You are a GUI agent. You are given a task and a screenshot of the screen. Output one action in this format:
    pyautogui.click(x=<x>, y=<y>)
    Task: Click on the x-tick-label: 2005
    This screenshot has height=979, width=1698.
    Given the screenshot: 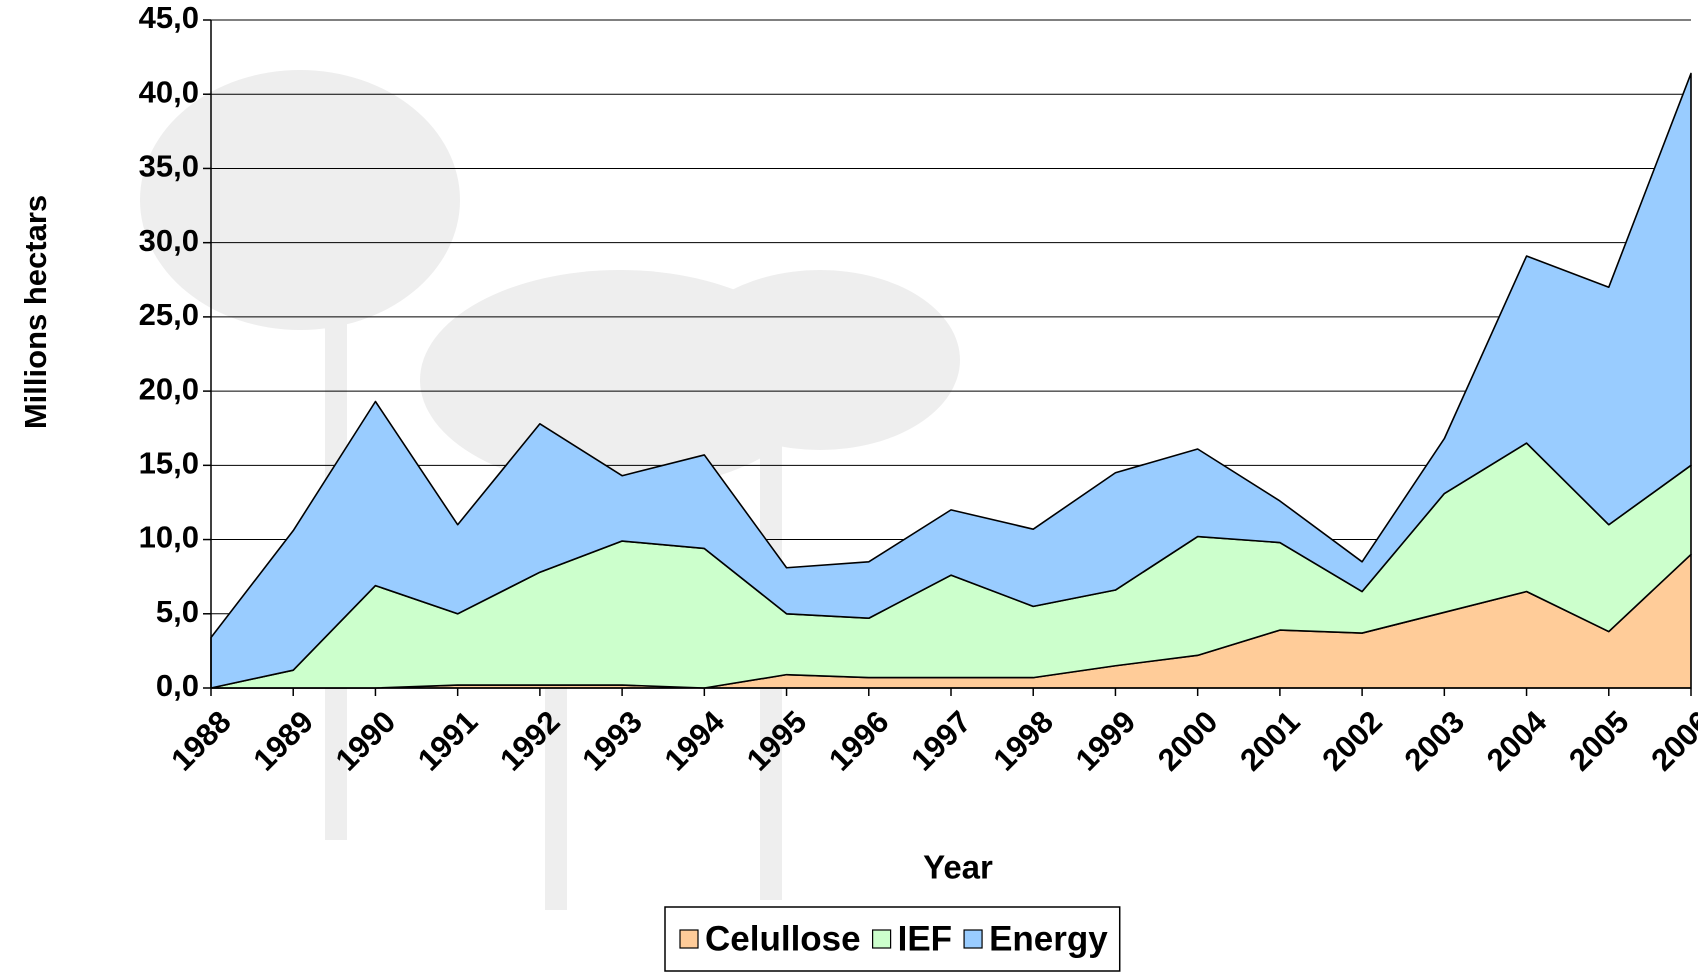 What is the action you would take?
    pyautogui.click(x=1599, y=741)
    